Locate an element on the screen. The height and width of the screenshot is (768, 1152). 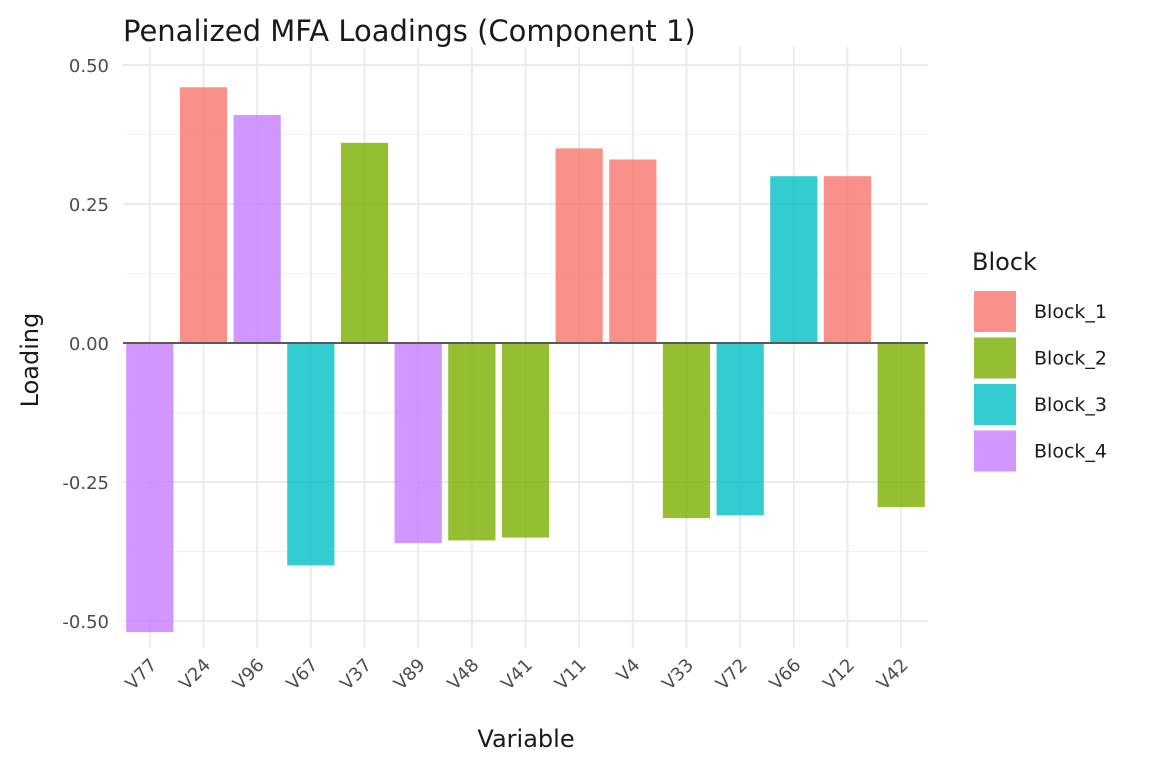
x-tick-label: V72 is located at coordinates (732, 675).